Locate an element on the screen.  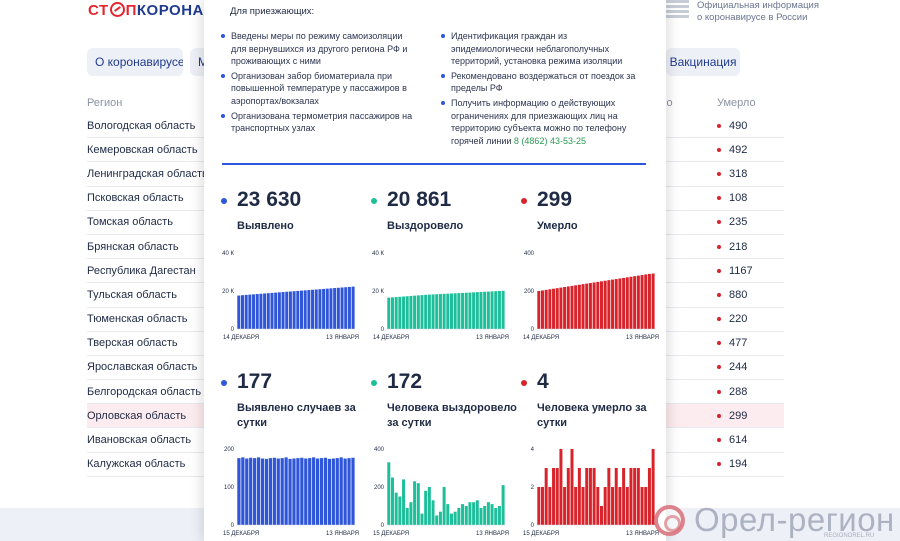
column-header-region: Регион is located at coordinates (105, 103).